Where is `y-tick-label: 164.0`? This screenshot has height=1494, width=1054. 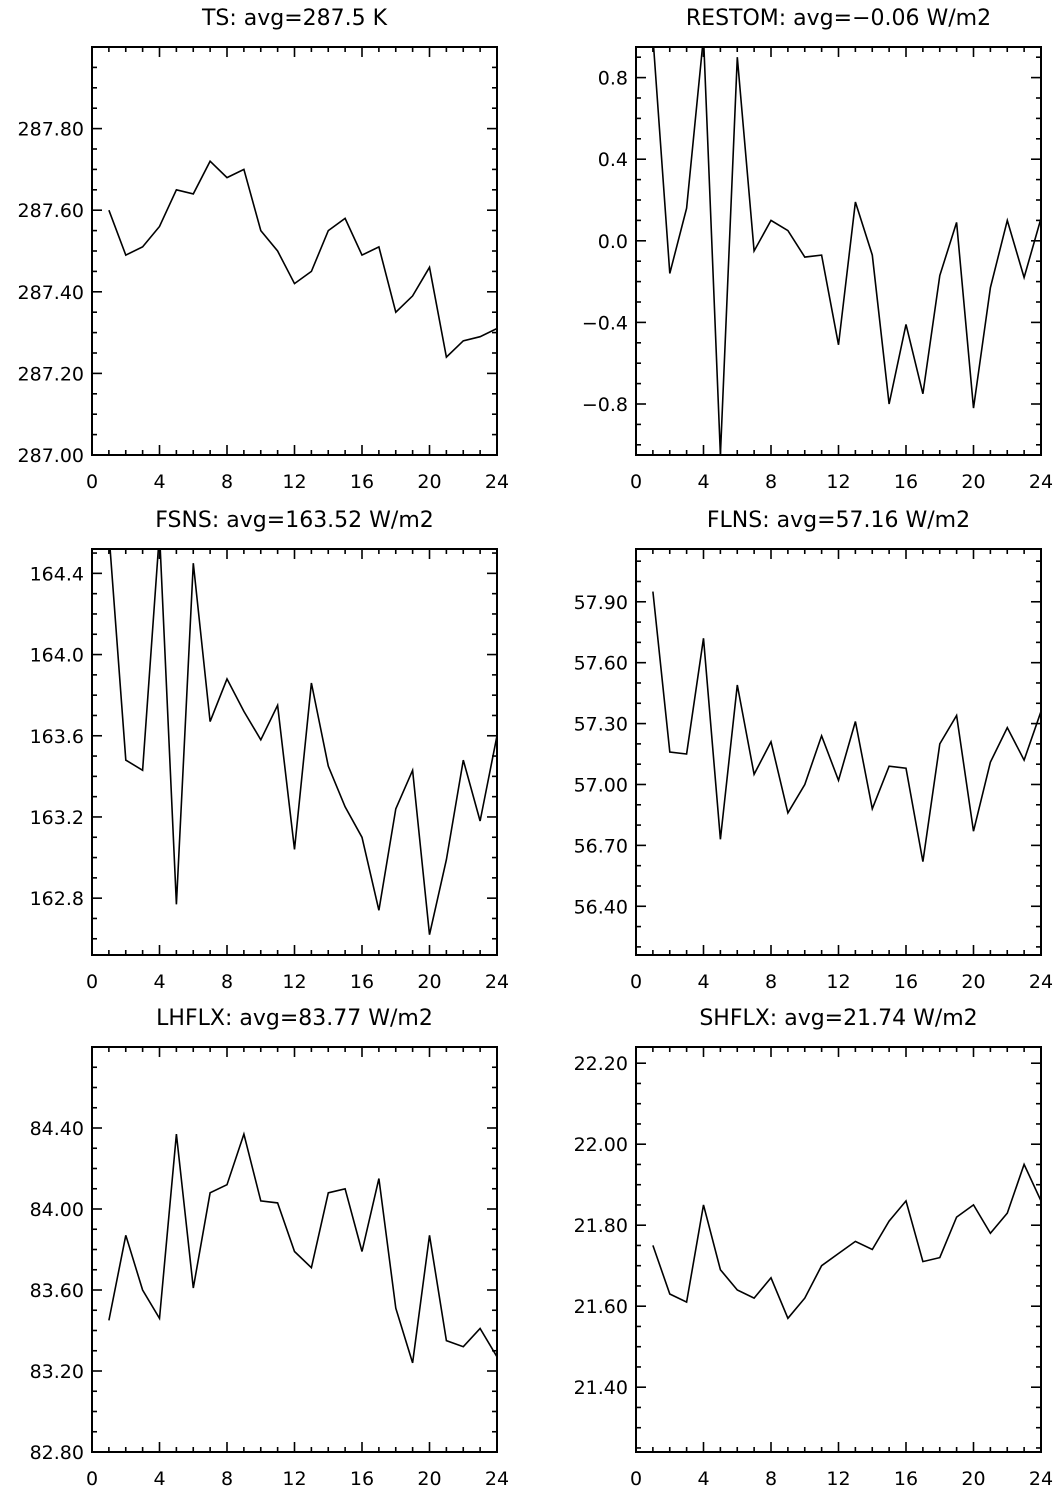 y-tick-label: 164.0 is located at coordinates (57, 656).